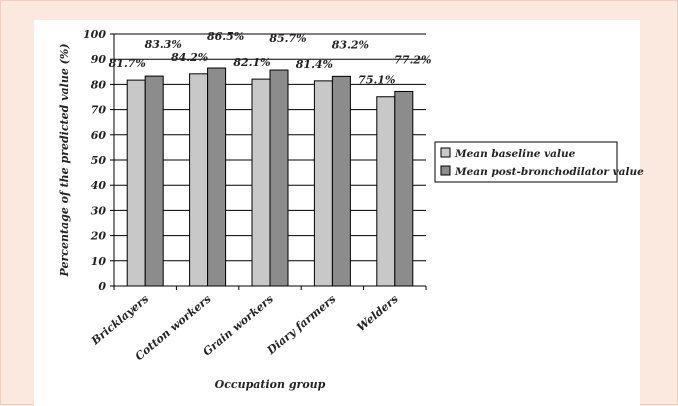  Describe the element at coordinates (127, 63) in the screenshot. I see `data-label-baseline-0: 81.7%` at that location.